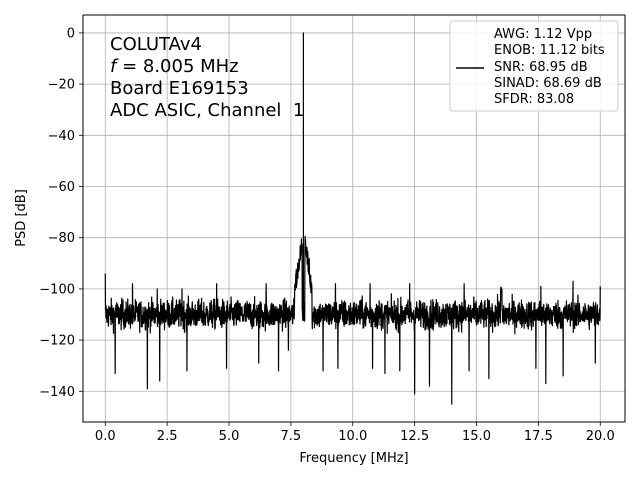 The image size is (640, 480). I want to click on annotation-frequency: f = 8.005 MHz, so click(174, 66).